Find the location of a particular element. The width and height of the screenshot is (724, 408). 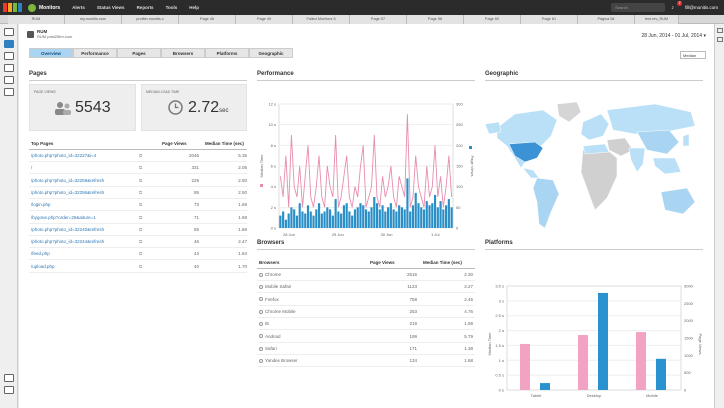

browser-row: Safari 171 1.38 is located at coordinates (366, 349).